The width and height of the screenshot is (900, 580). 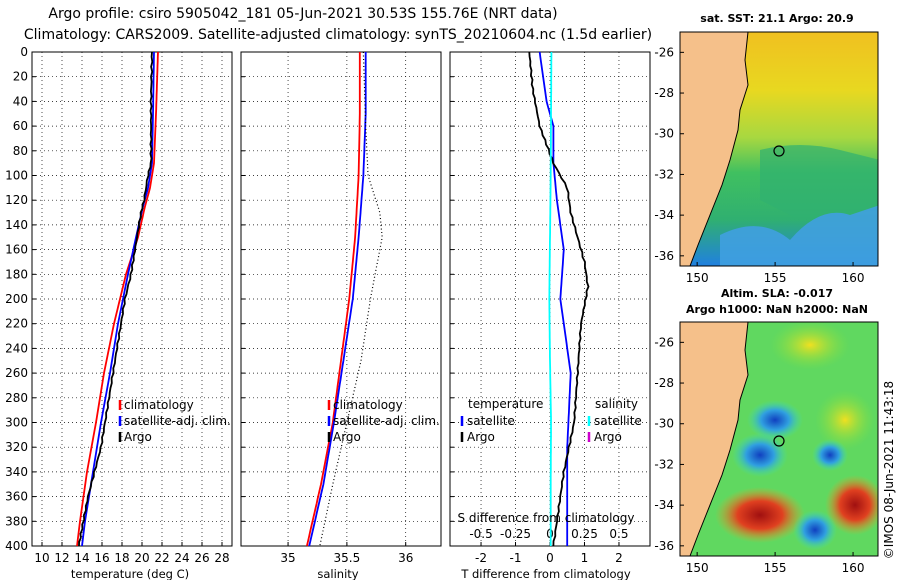 What do you see at coordinates (141, 558) in the screenshot?
I see `x-tick-label: 20` at bounding box center [141, 558].